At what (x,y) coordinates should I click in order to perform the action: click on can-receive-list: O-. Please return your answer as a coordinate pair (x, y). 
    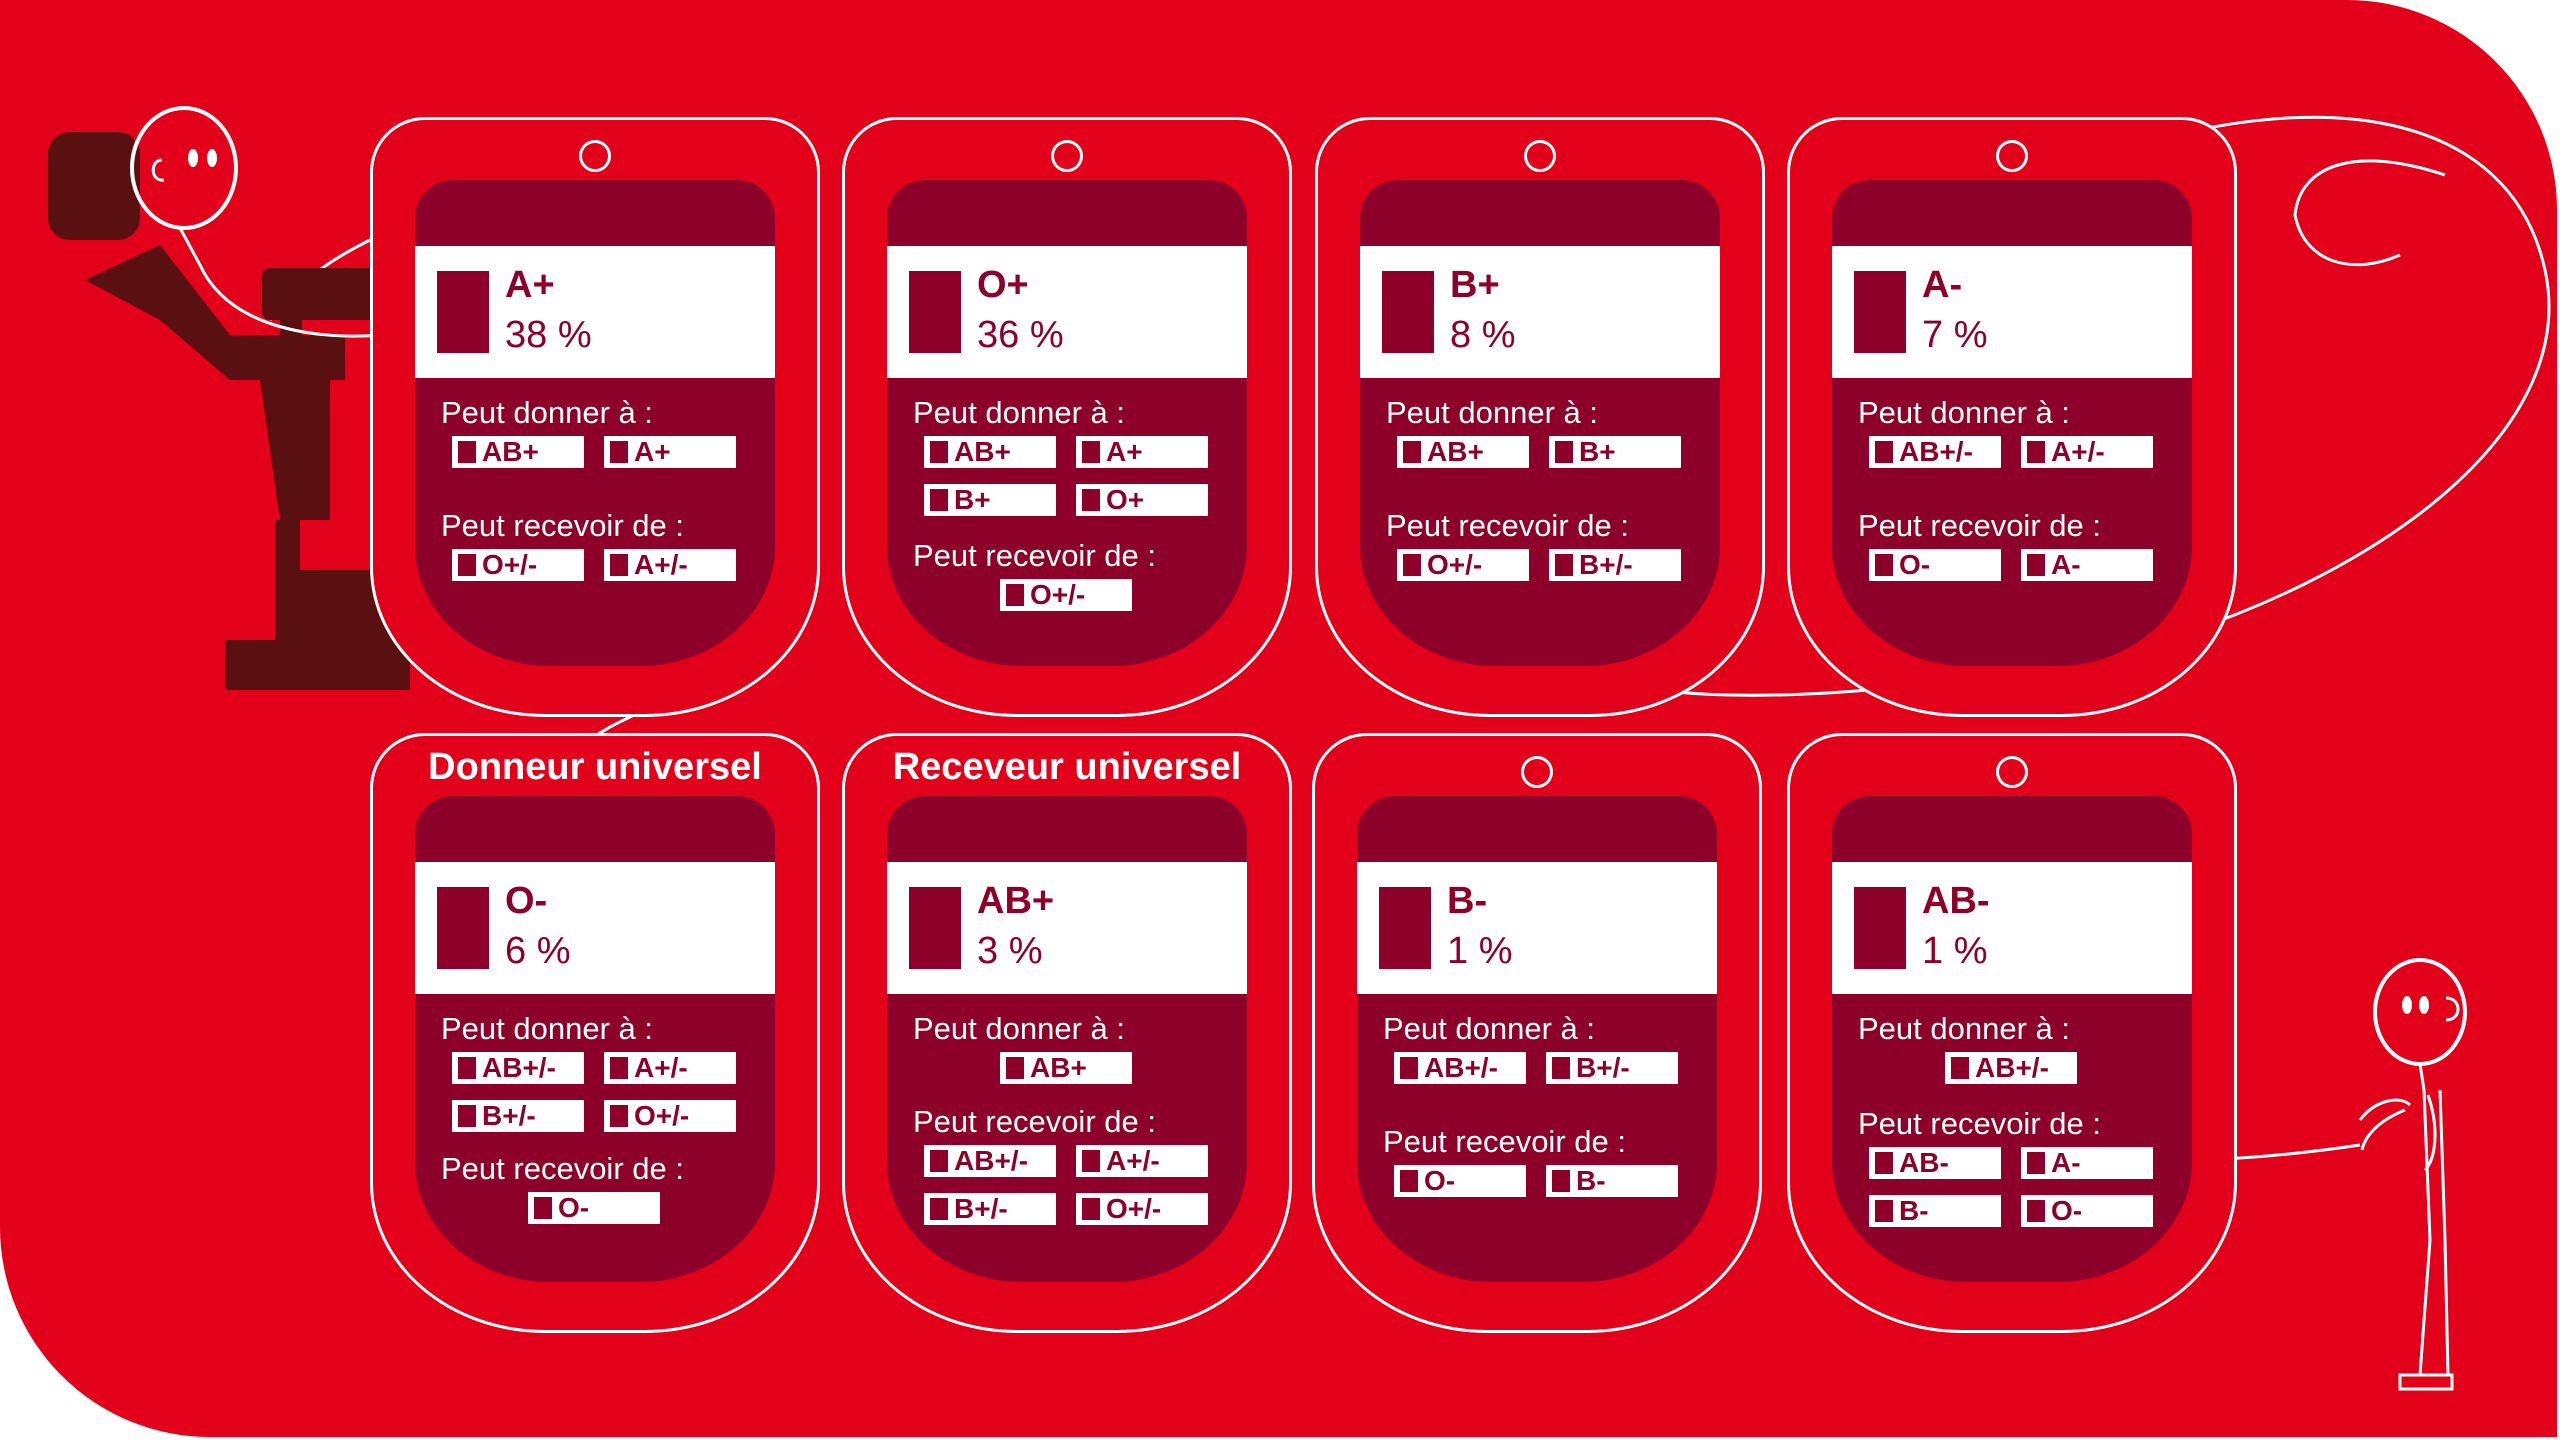
    Looking at the image, I should click on (594, 1208).